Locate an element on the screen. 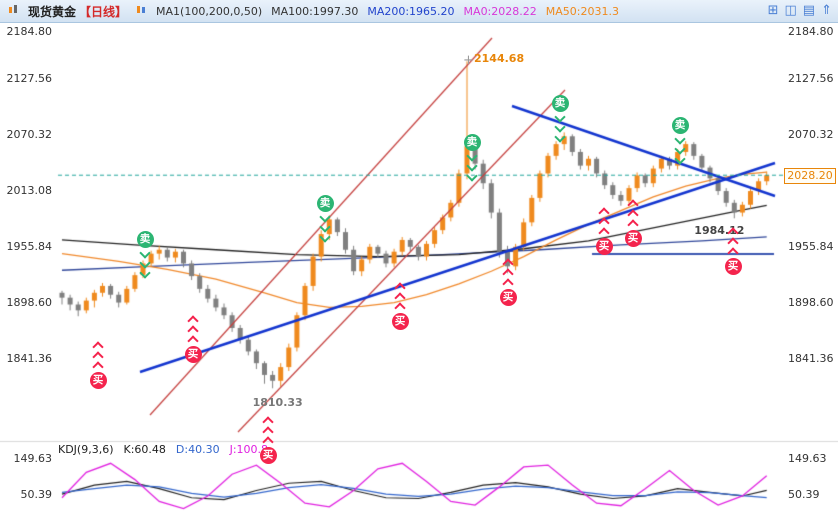  ma-settings-label: MA1(100,200,0,50) is located at coordinates (209, 11).